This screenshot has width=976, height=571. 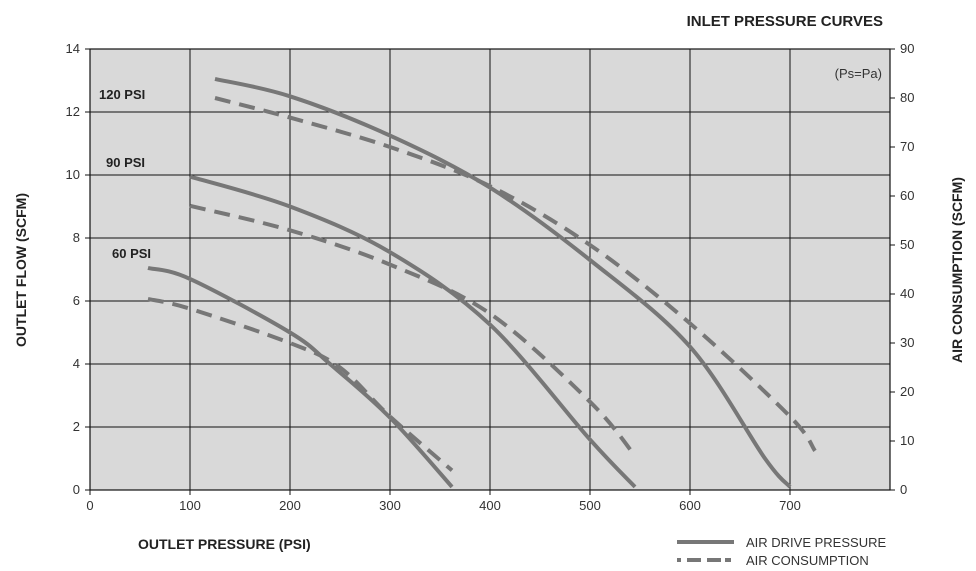 I want to click on pressure-note: (Ps=Pa), so click(x=858, y=73).